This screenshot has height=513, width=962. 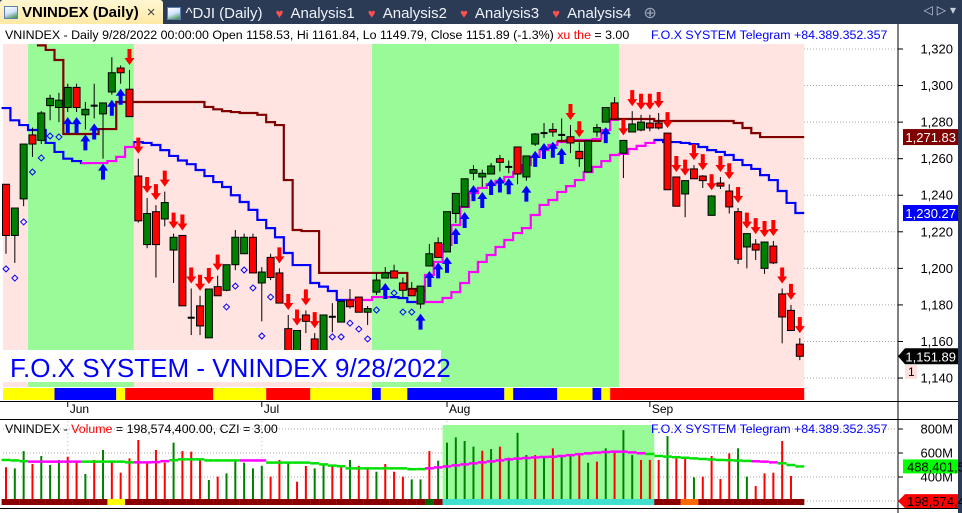 I want to click on scroll-right-icon: ▷, so click(x=941, y=10).